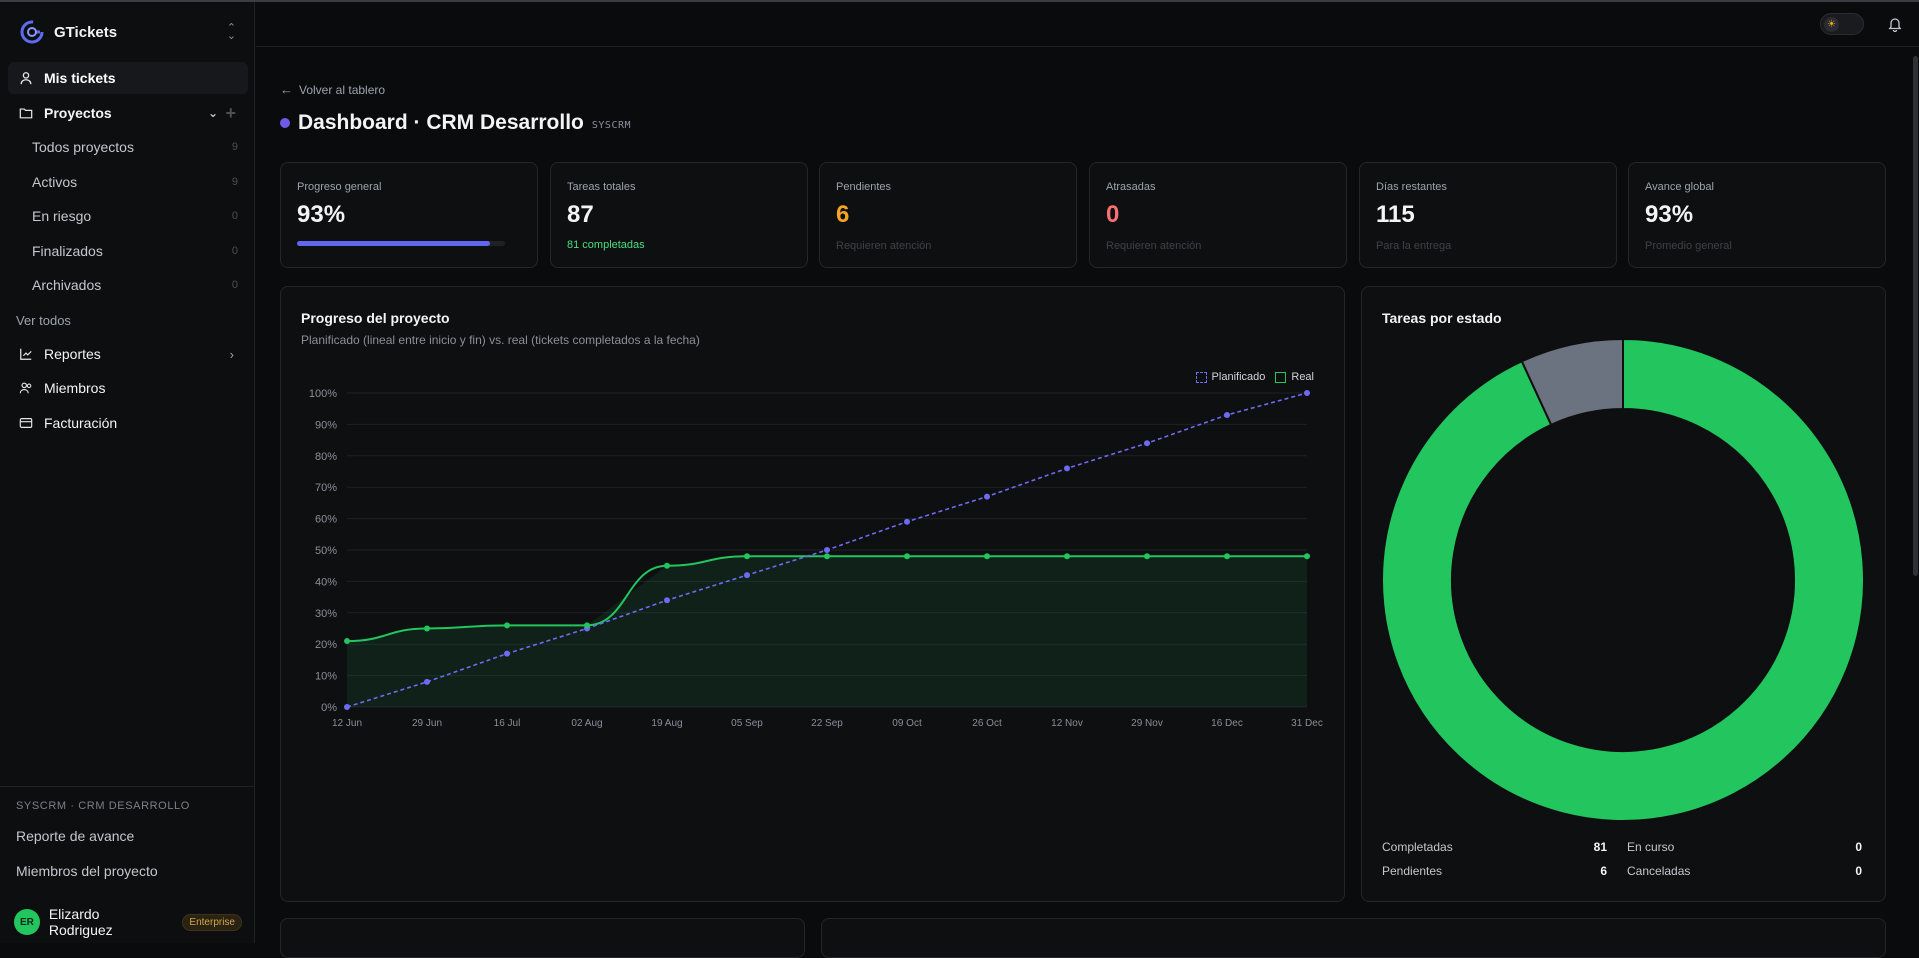 This screenshot has height=958, width=1919. I want to click on stat-value: 0, so click(1113, 214).